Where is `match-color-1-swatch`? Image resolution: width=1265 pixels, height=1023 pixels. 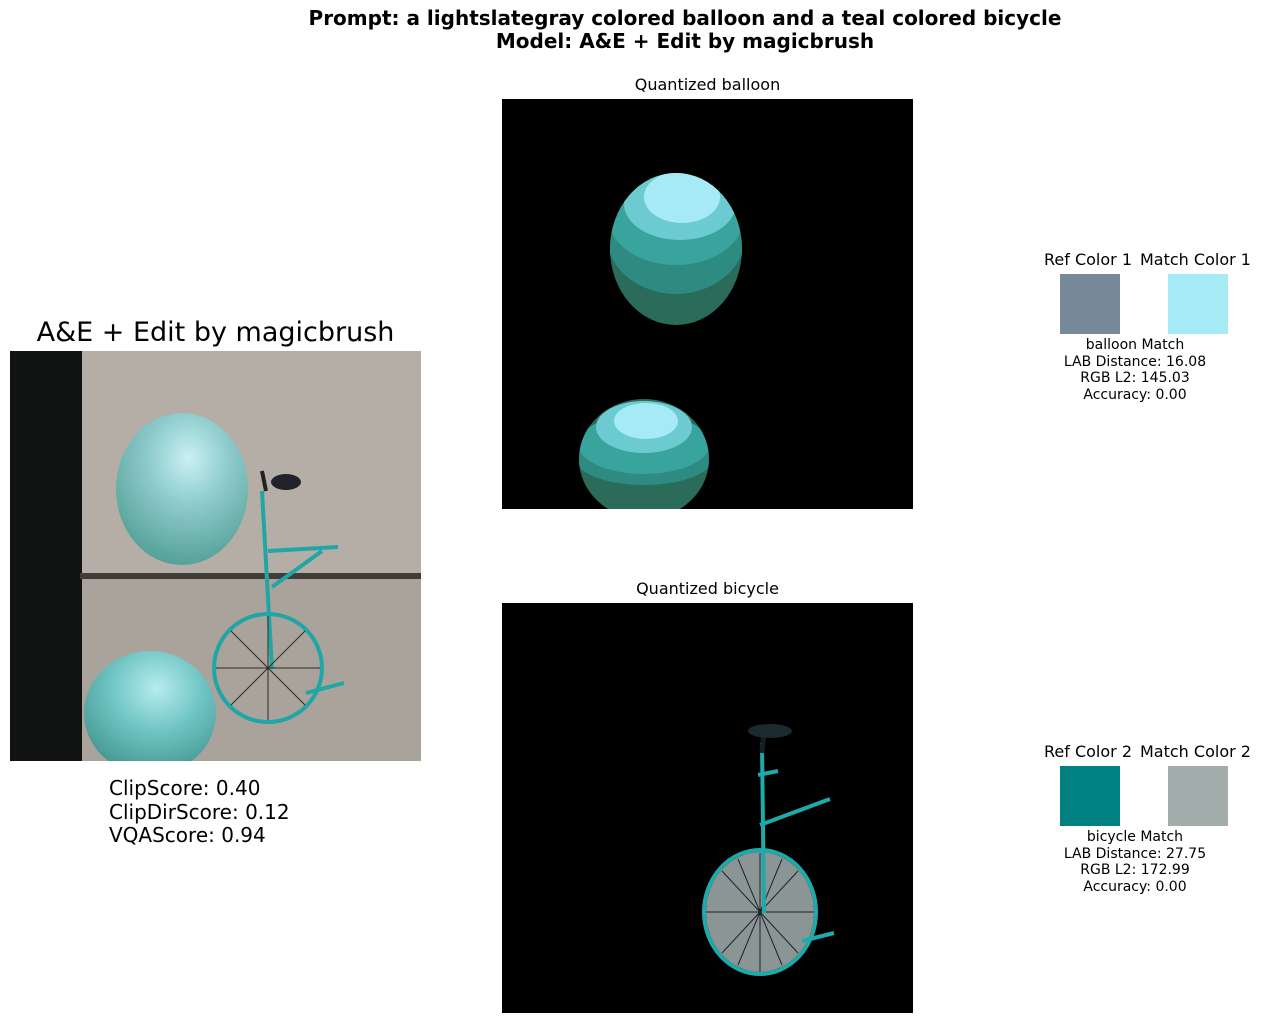 match-color-1-swatch is located at coordinates (1198, 304).